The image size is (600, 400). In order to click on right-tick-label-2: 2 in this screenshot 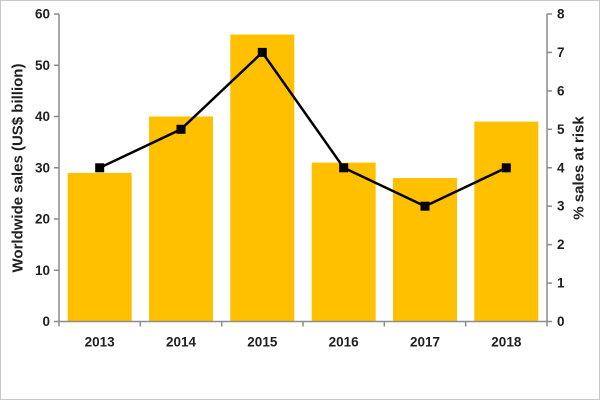, I will do `click(561, 244)`.